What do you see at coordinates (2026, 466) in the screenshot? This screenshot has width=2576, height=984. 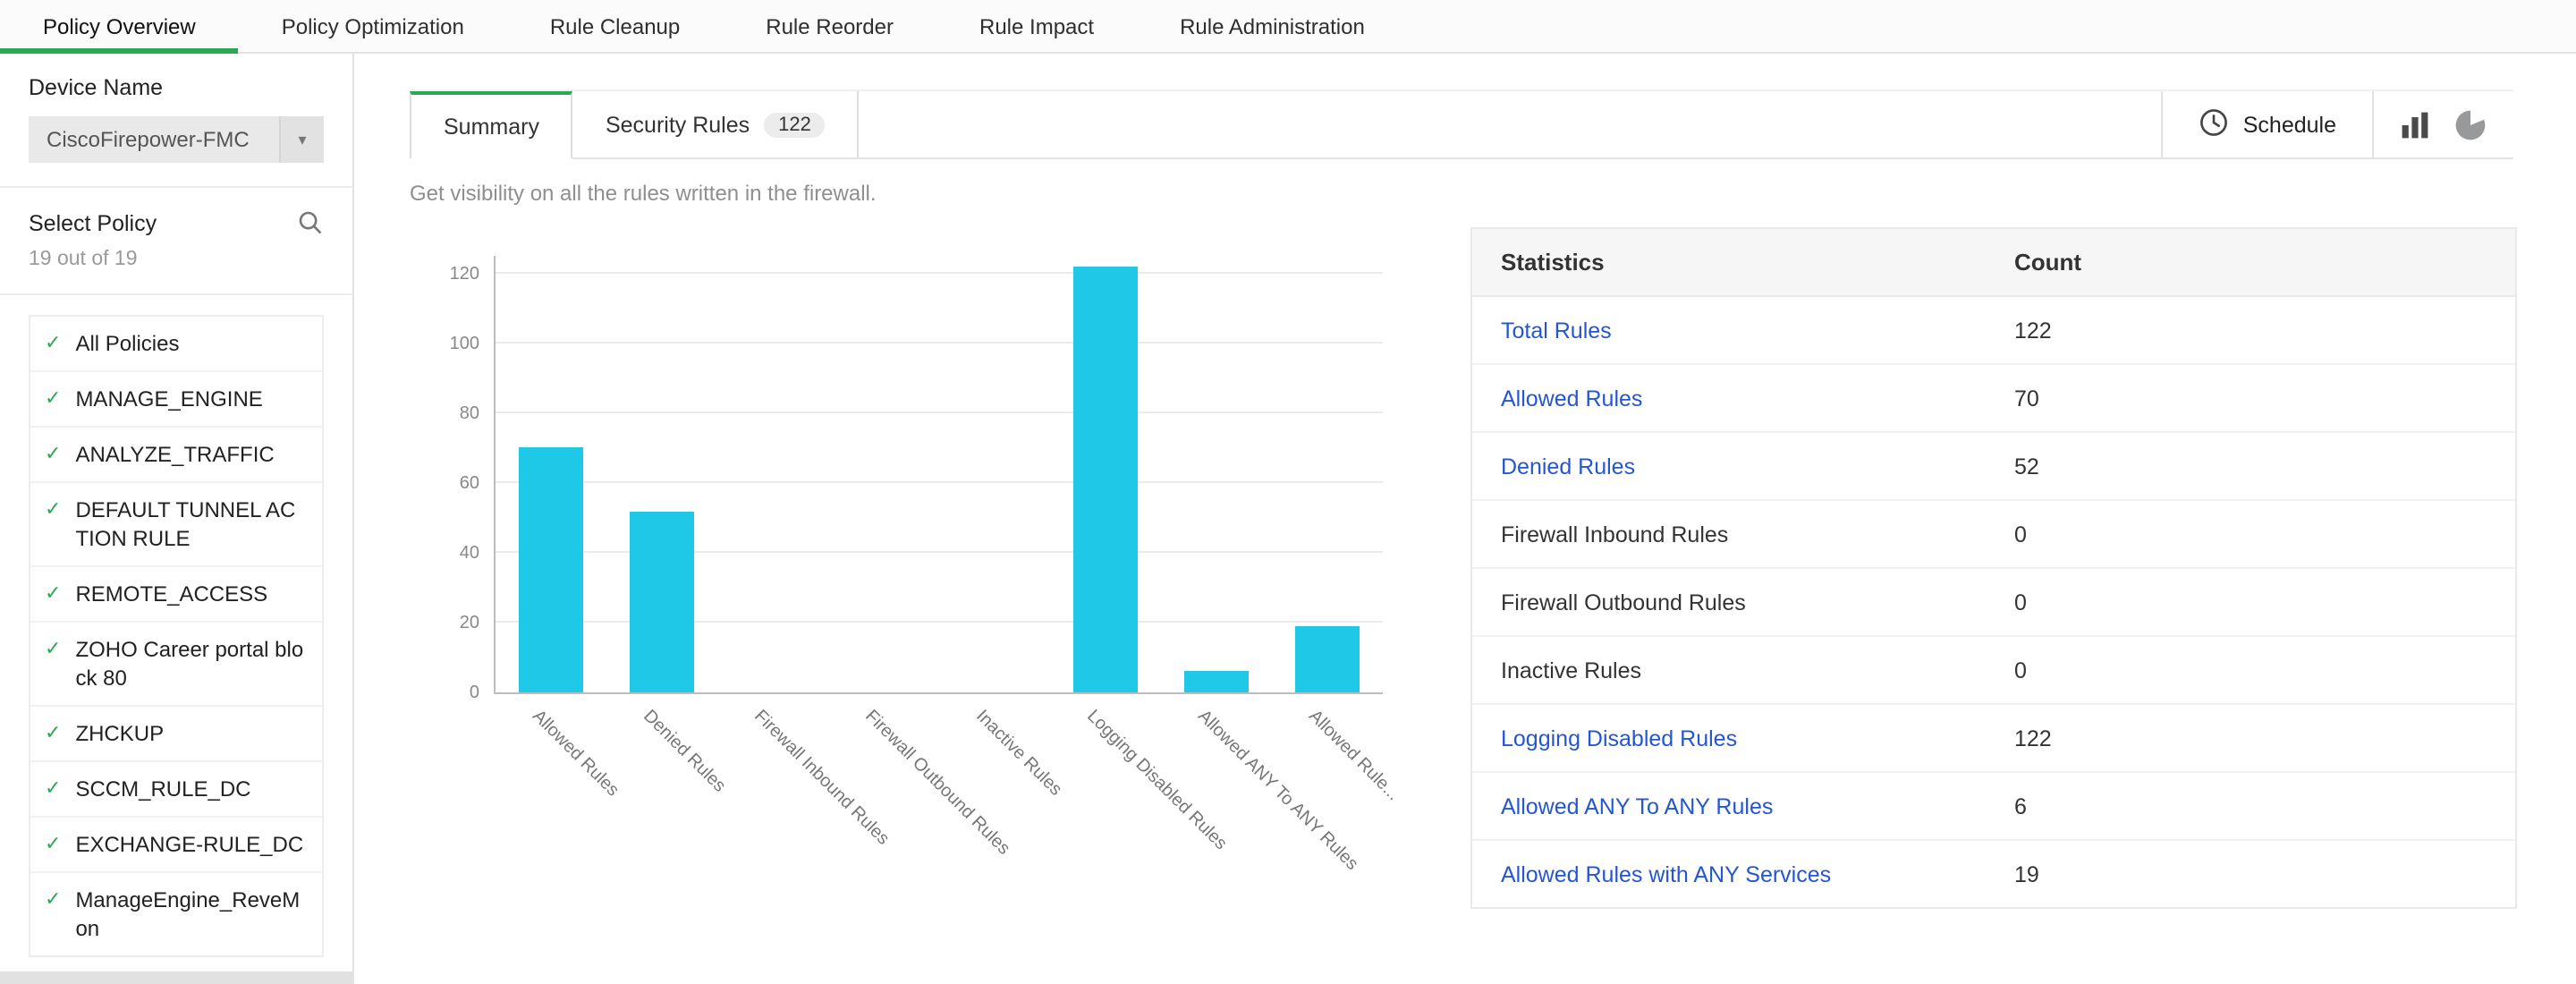 I see `stat-count-value: 52` at bounding box center [2026, 466].